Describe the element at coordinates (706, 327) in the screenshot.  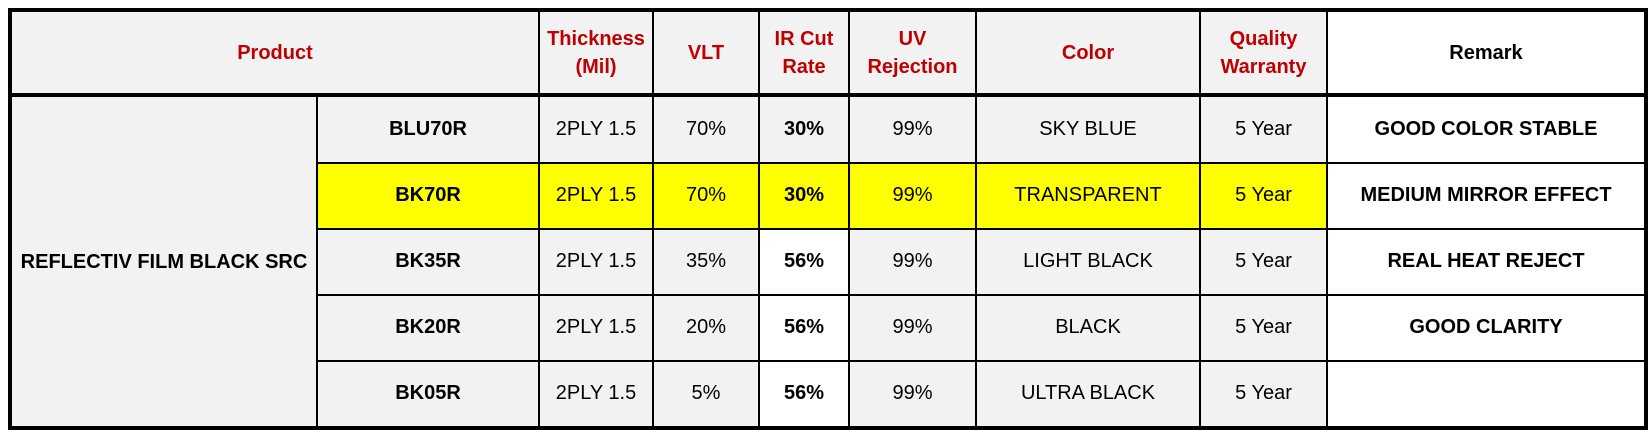
I see `vlt-cell: 20%` at that location.